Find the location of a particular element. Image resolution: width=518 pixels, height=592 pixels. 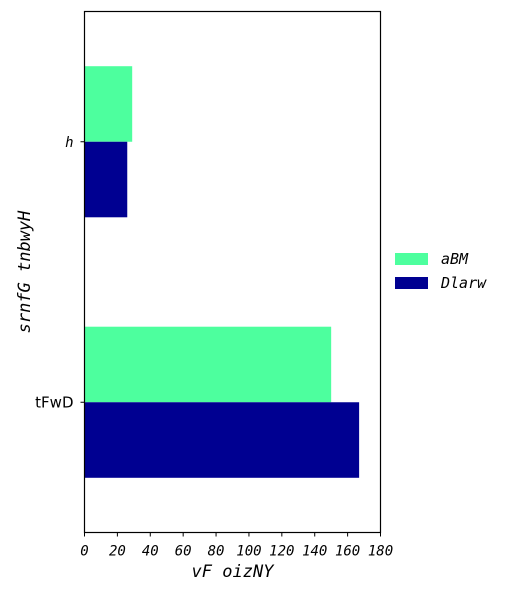

x-tick-label: 60 is located at coordinates (183, 552).